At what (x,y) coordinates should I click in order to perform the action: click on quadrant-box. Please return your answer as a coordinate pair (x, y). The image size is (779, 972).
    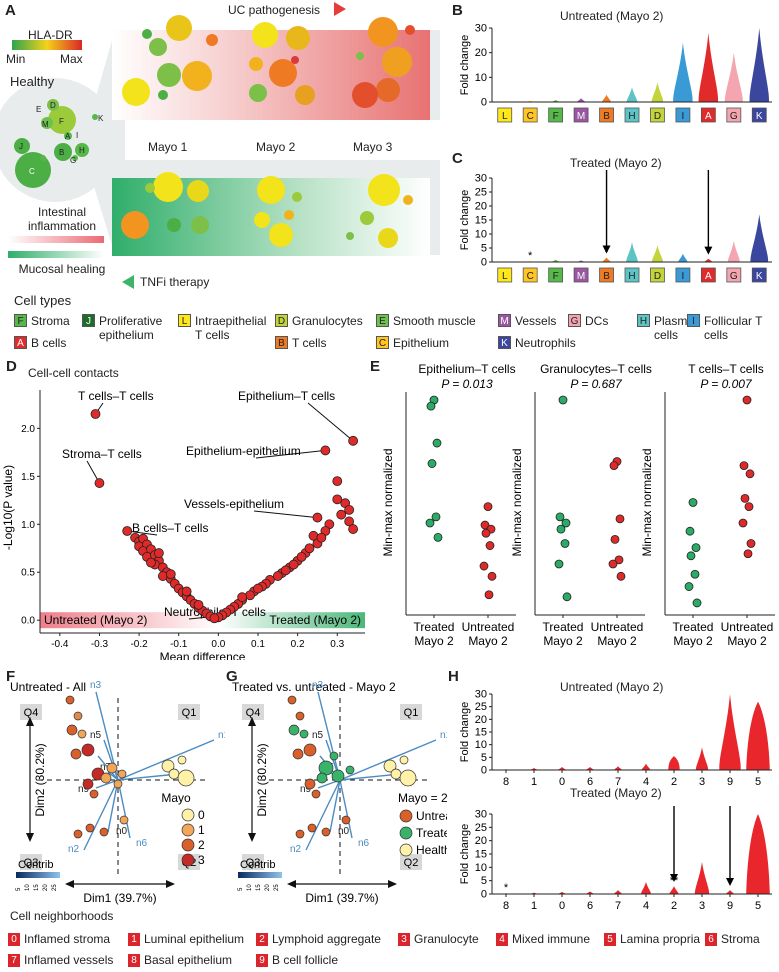
    Looking at the image, I should click on (411, 712).